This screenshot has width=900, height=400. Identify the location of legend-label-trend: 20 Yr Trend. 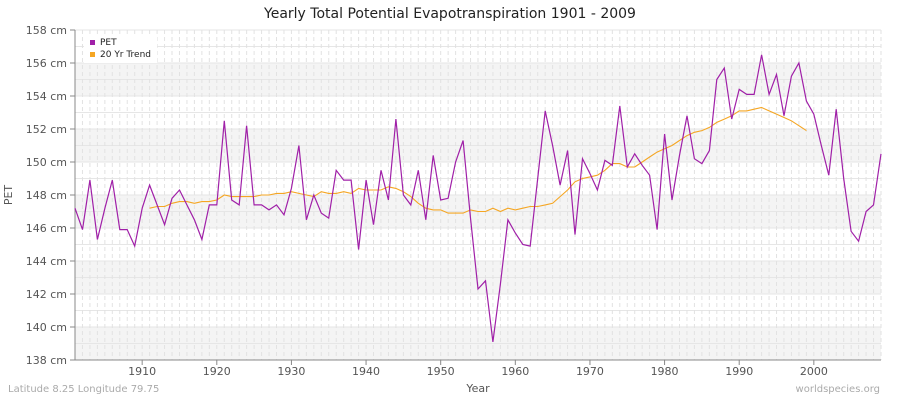
(126, 55).